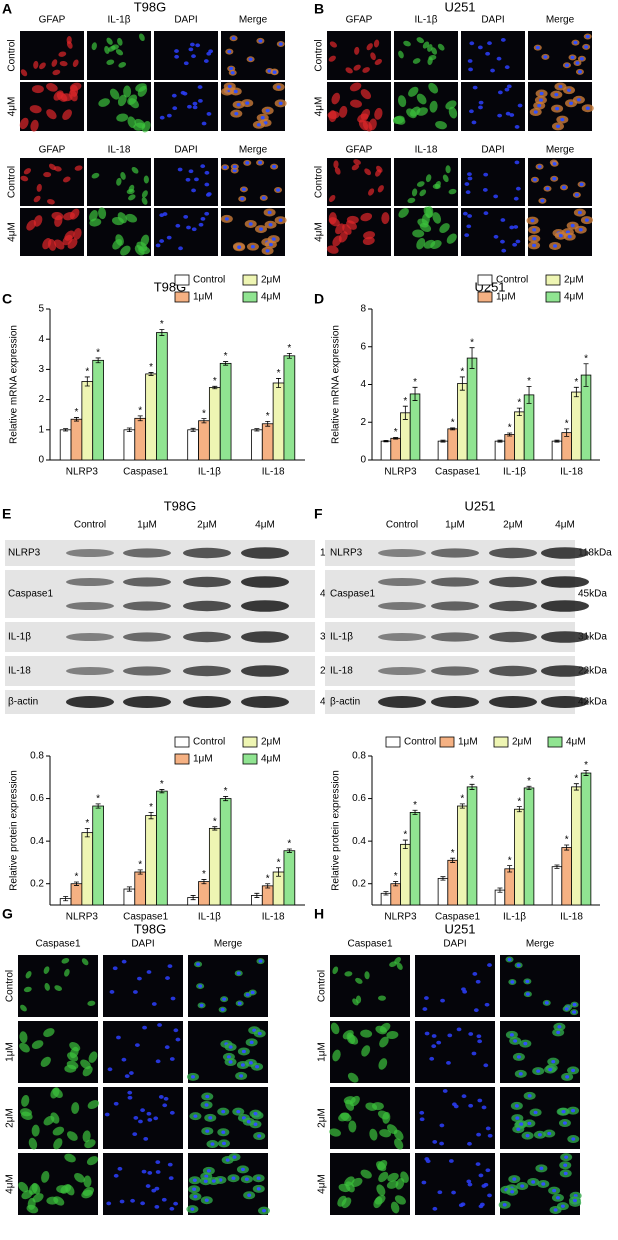 Image resolution: width=618 pixels, height=1240 pixels. Describe the element at coordinates (319, 107) in the screenshot. I see `row-label: 4μM` at that location.